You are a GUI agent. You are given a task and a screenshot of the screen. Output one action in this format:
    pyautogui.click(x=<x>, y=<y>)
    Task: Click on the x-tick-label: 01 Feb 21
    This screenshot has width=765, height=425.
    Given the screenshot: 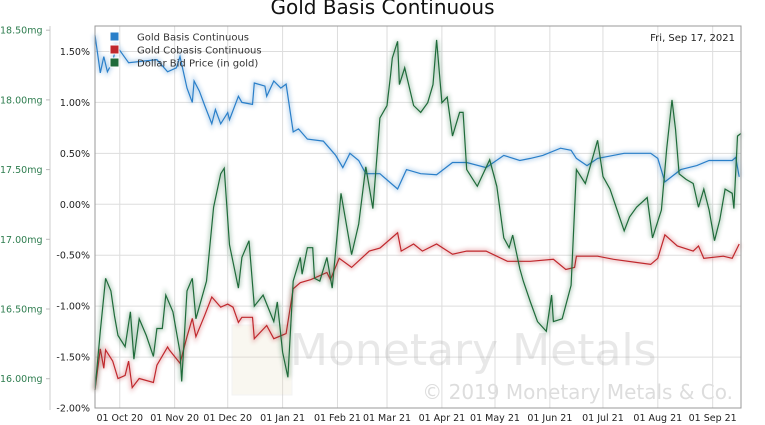 What is the action you would take?
    pyautogui.click(x=337, y=418)
    